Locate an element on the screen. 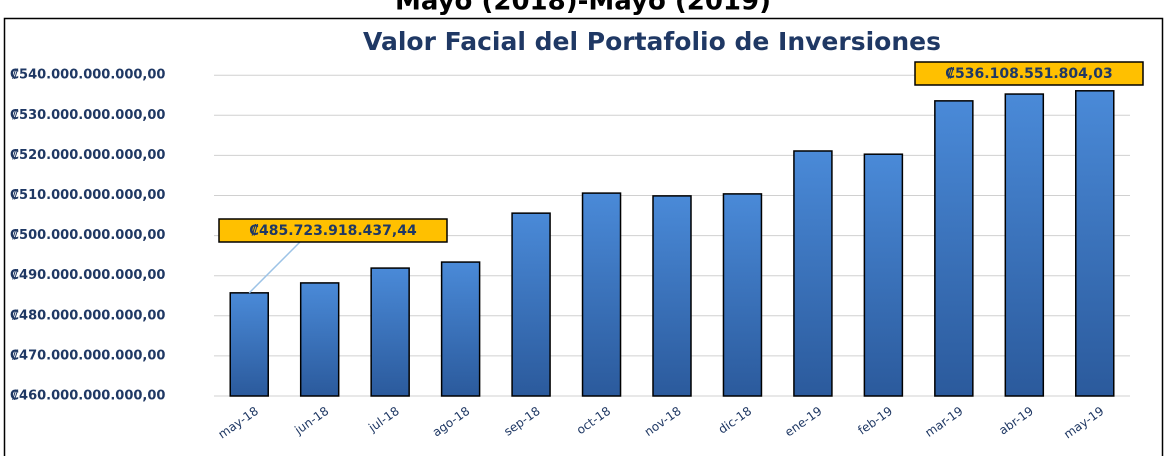 Image resolution: width=1167 pixels, height=456 pixels. y-tick-label: ₡480.000.000.000,00 is located at coordinates (87, 315).